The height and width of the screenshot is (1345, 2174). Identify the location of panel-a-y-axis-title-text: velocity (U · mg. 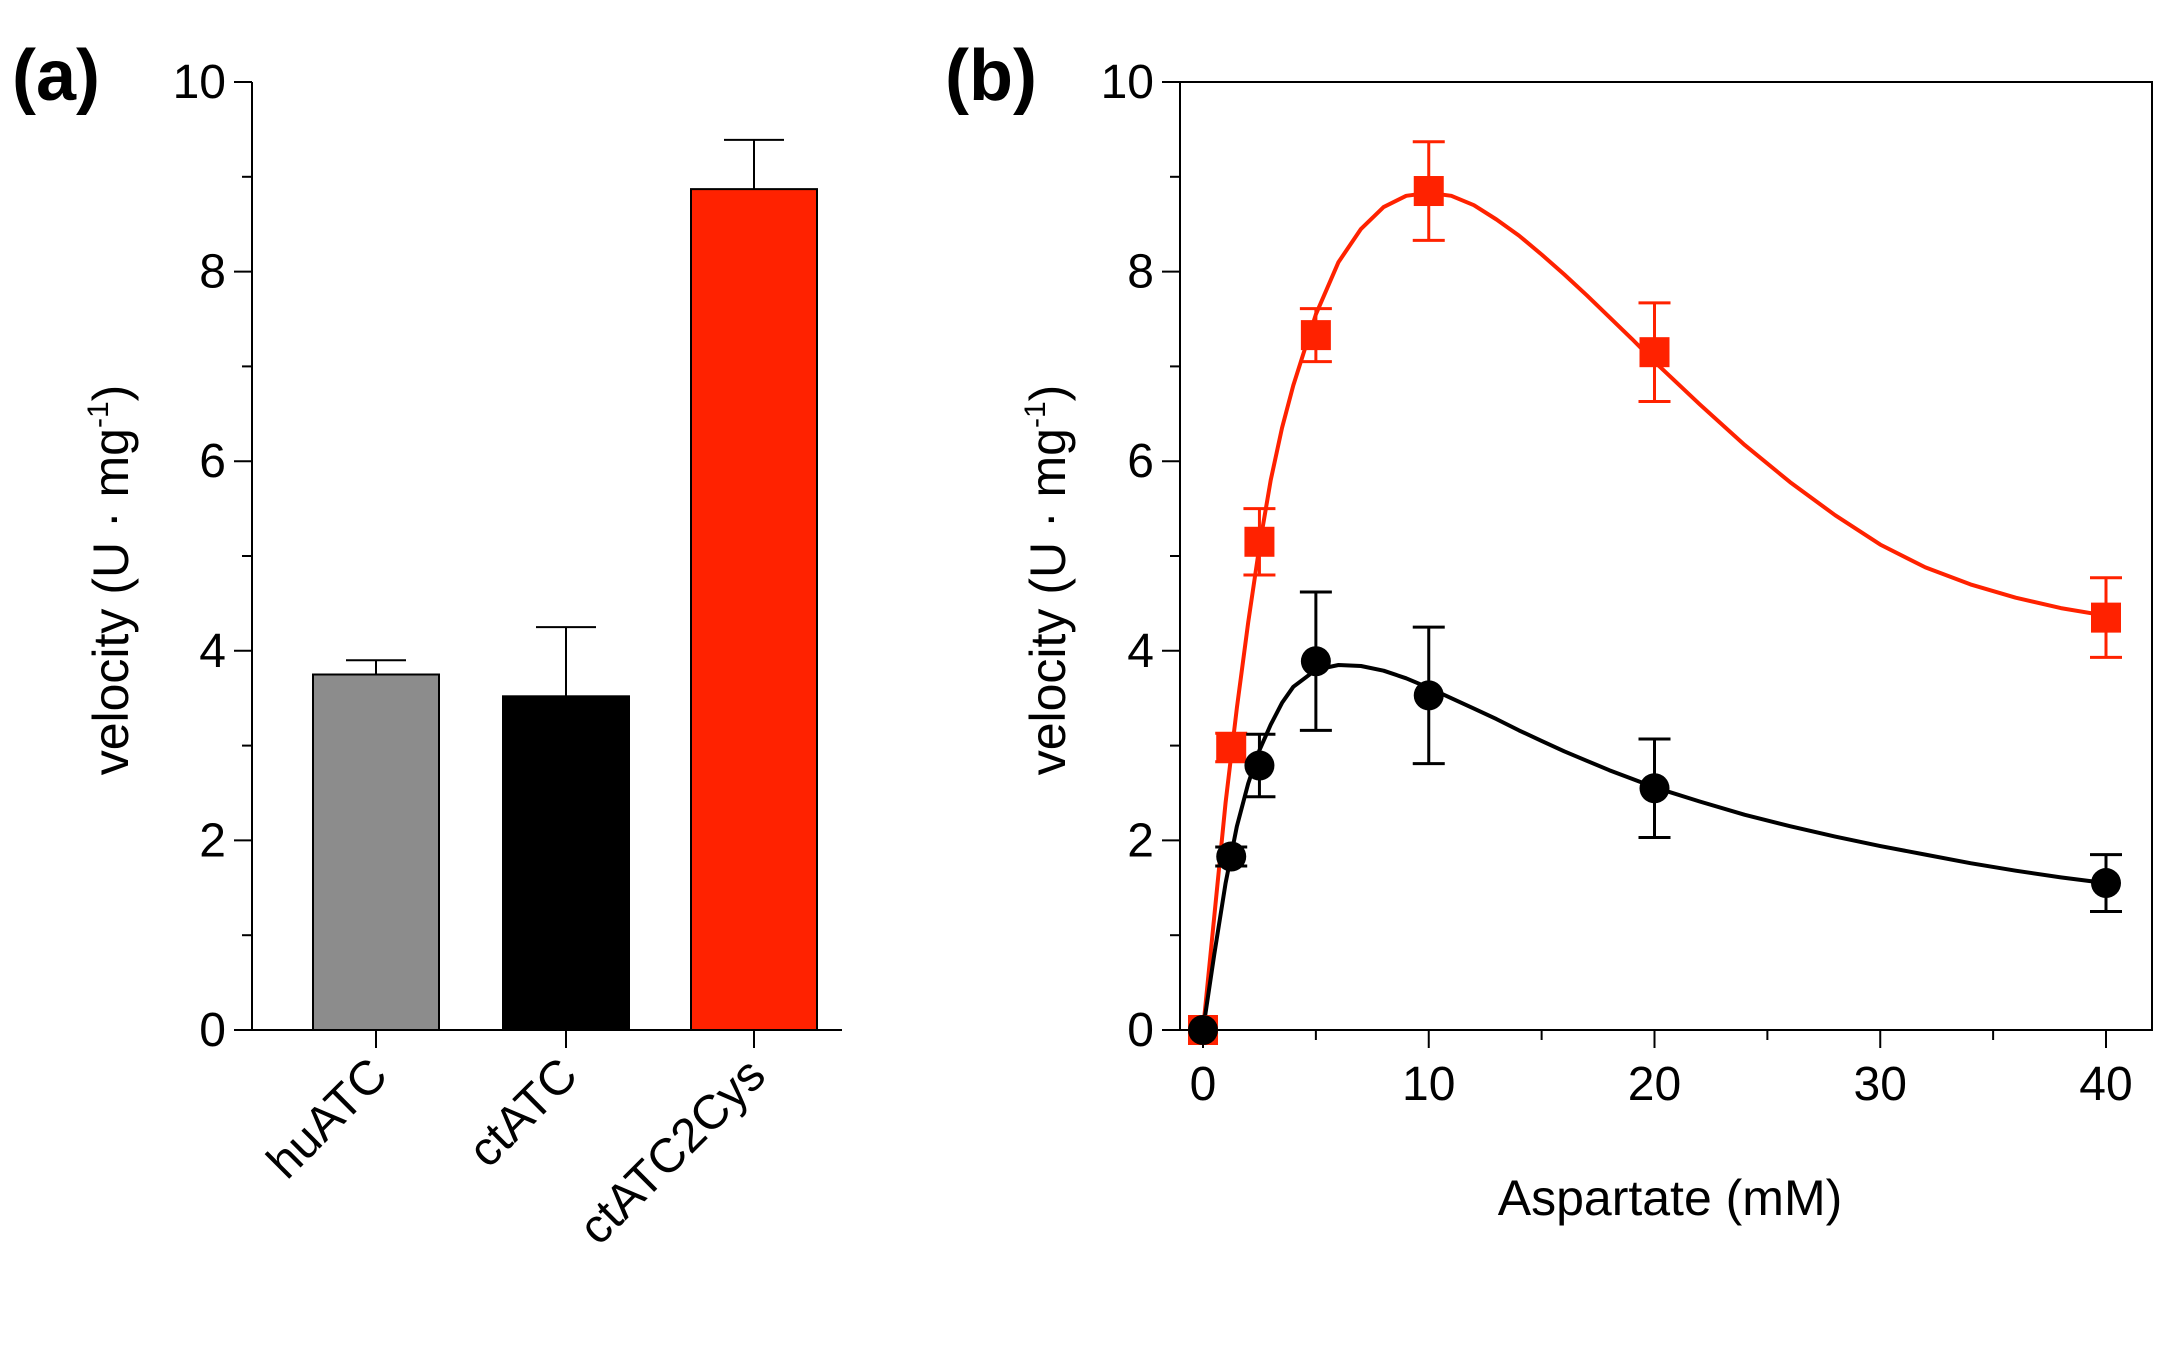
(111, 601).